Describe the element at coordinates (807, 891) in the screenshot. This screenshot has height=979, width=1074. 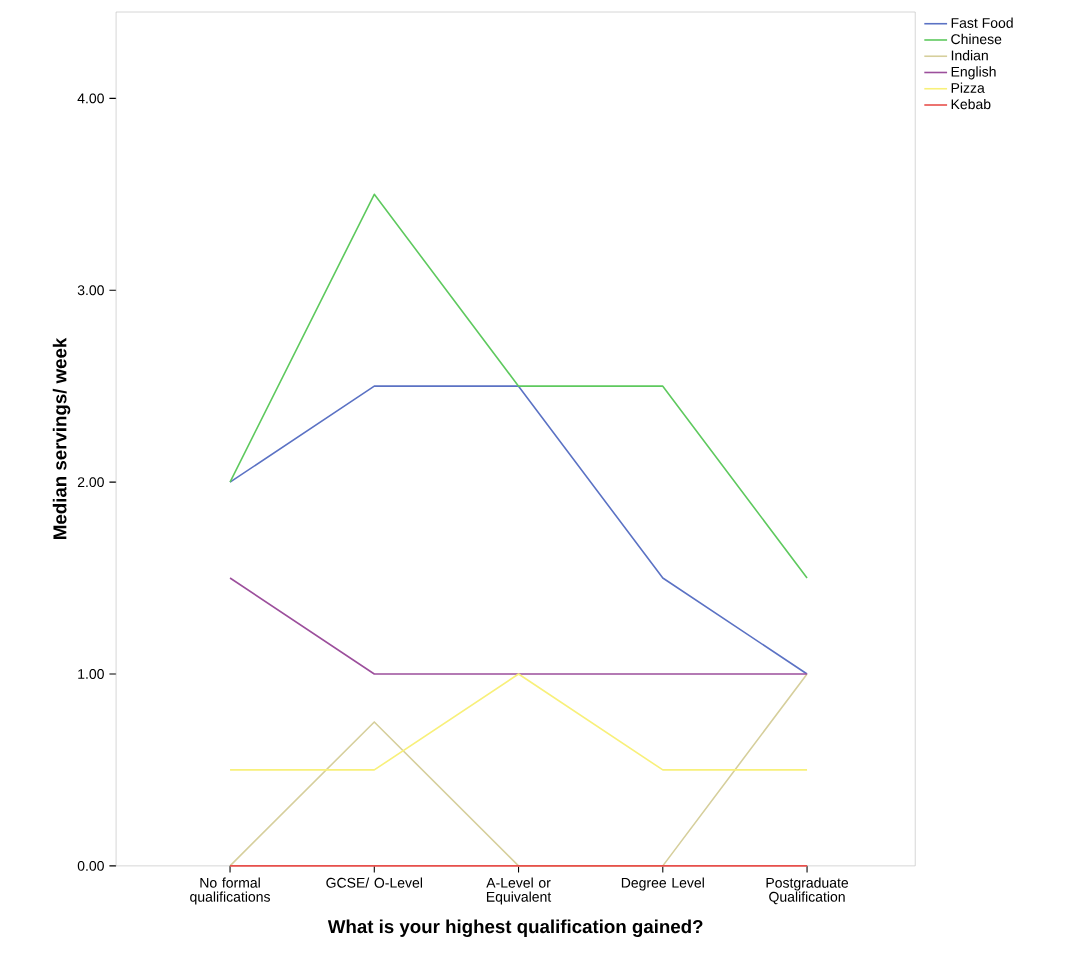
I see `x-tick-label: Postgraduate Qualification` at that location.